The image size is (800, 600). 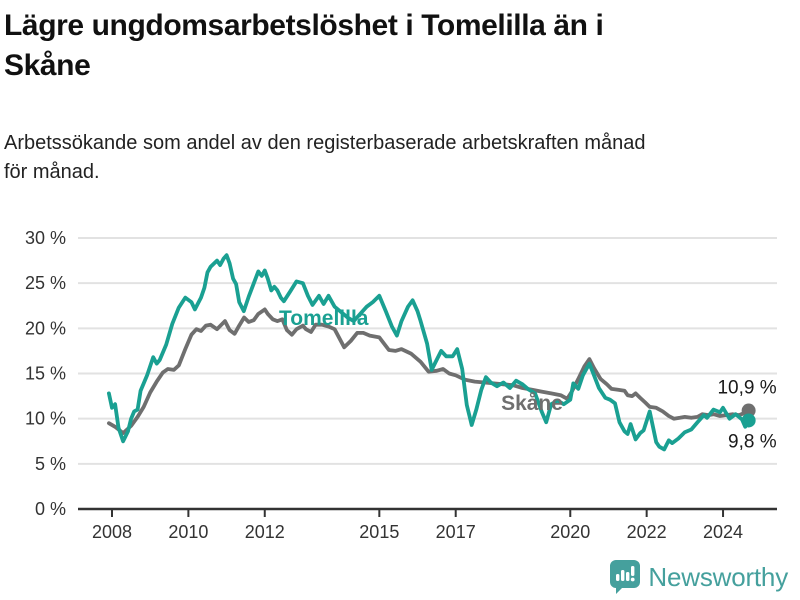 I want to click on x-tick-label: 2008, so click(x=112, y=532).